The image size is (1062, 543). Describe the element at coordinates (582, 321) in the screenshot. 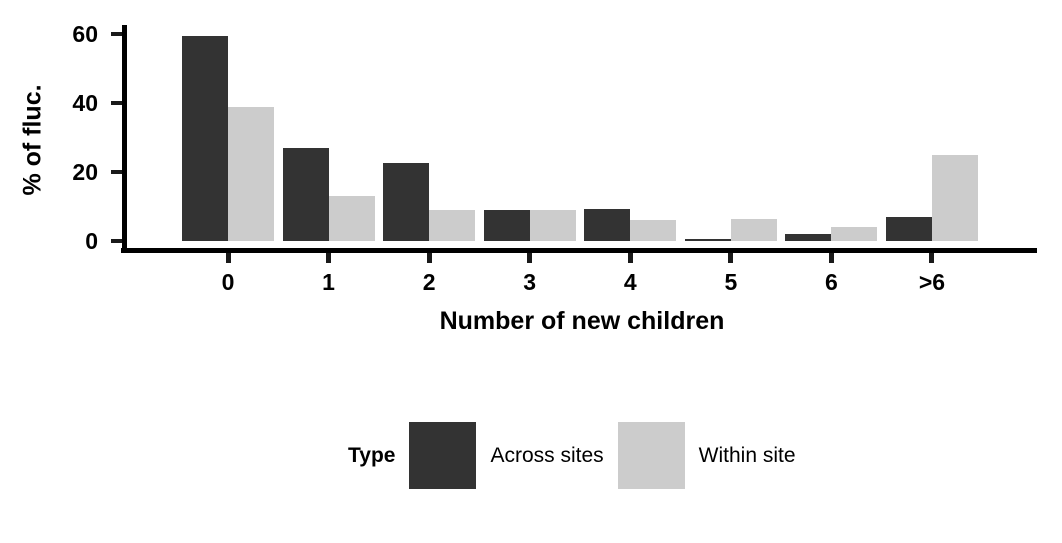

I see `x-axis-title: Number of new children` at that location.